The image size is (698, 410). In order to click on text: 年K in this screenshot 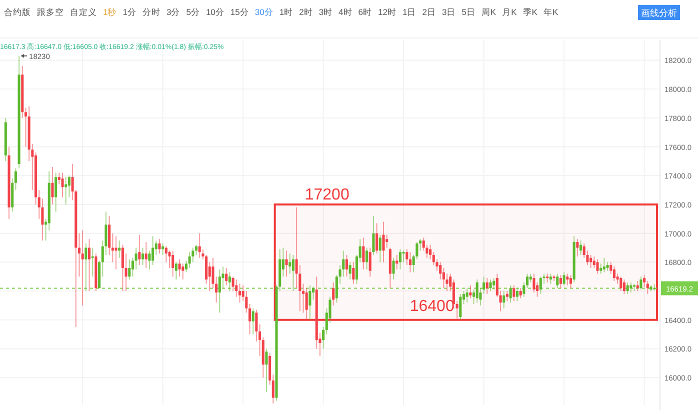, I will do `click(550, 12)`.